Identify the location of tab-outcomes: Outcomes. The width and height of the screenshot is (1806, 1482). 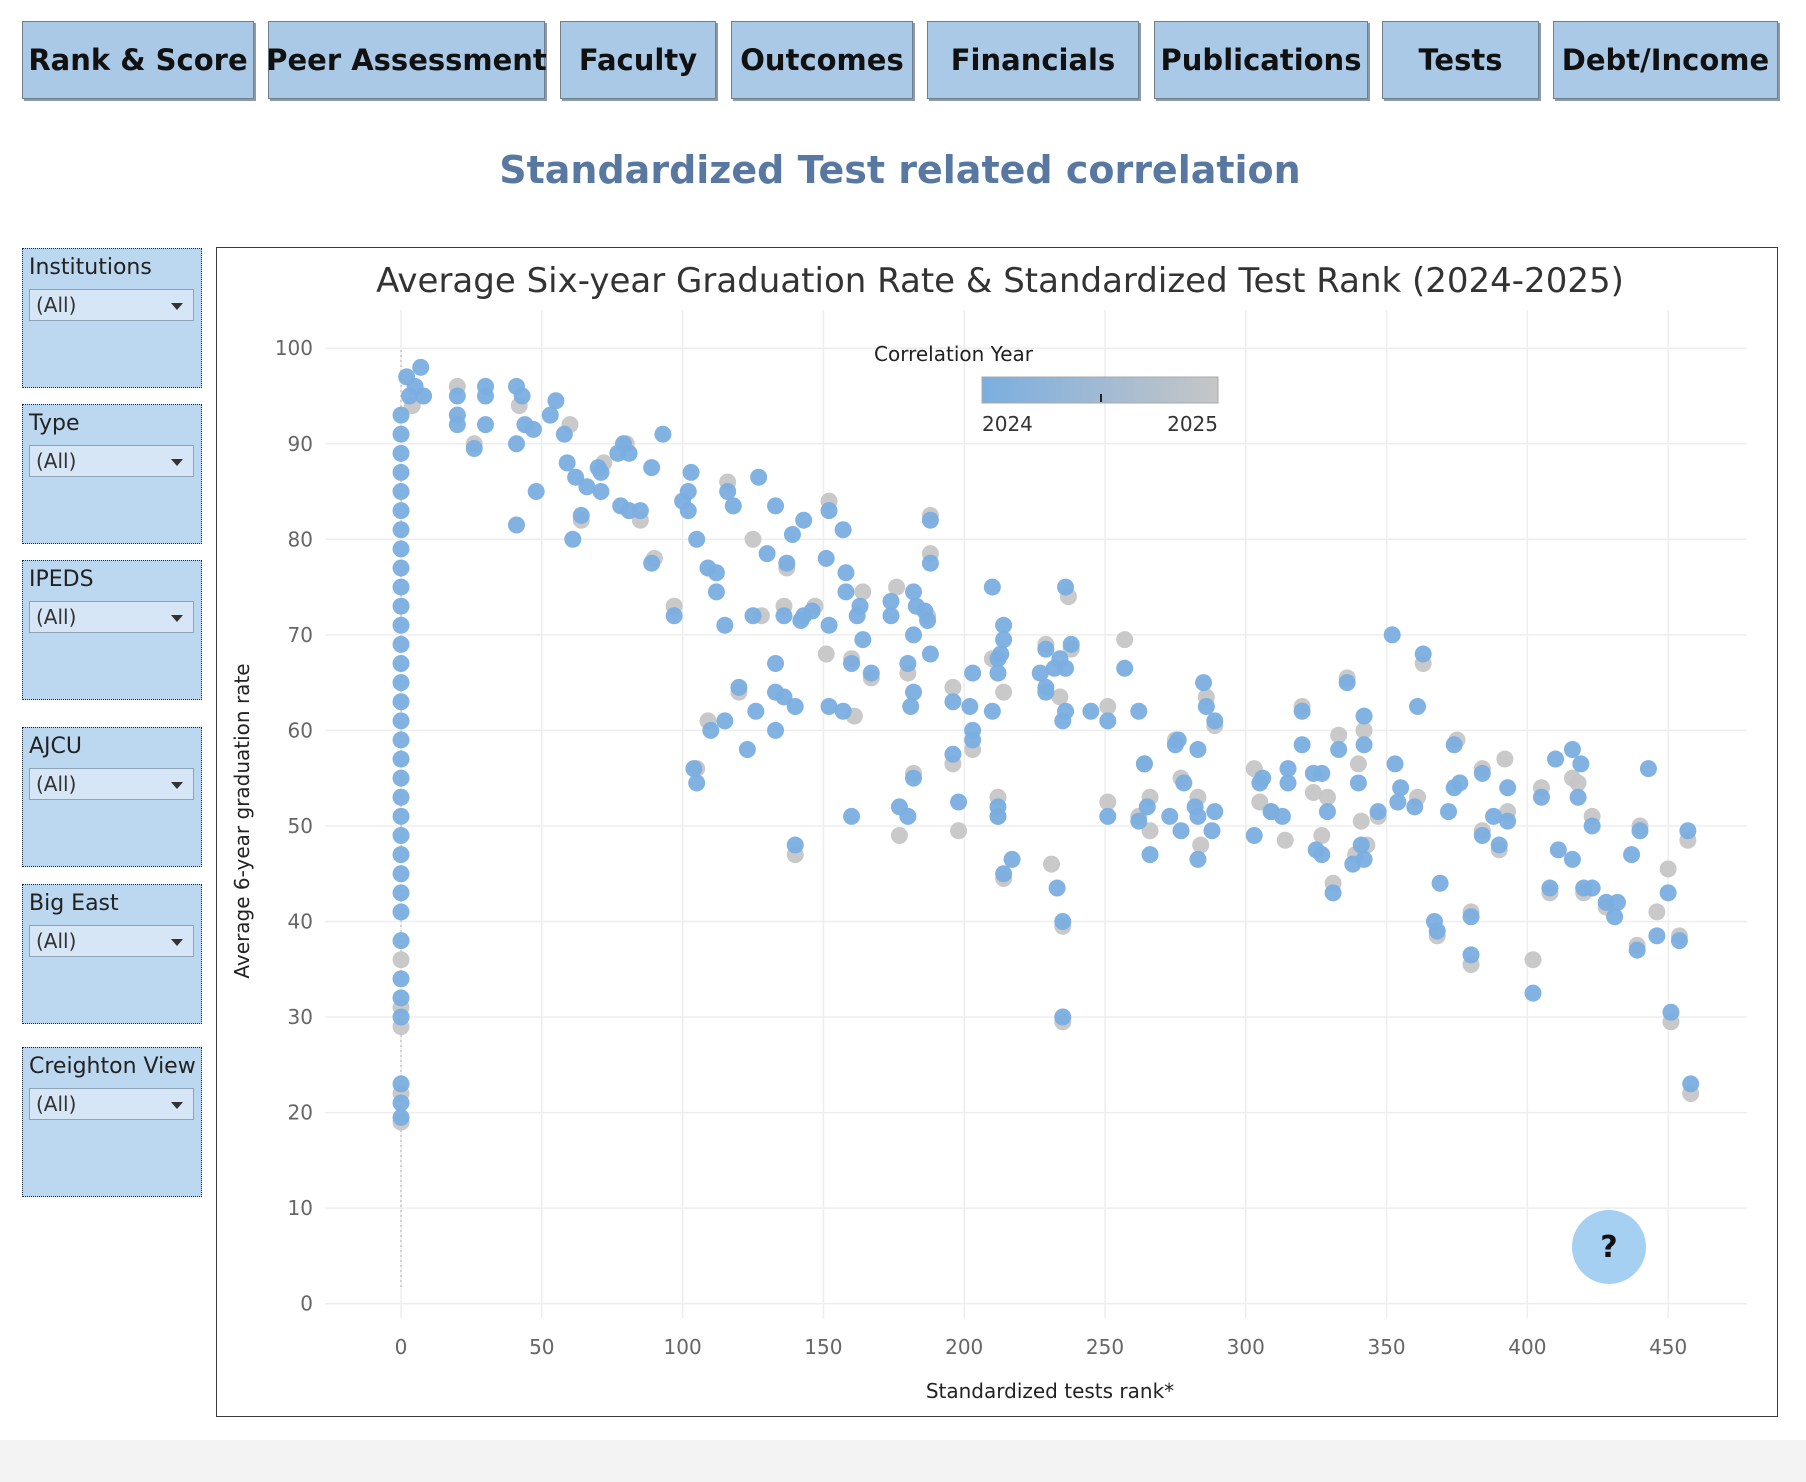
(822, 60).